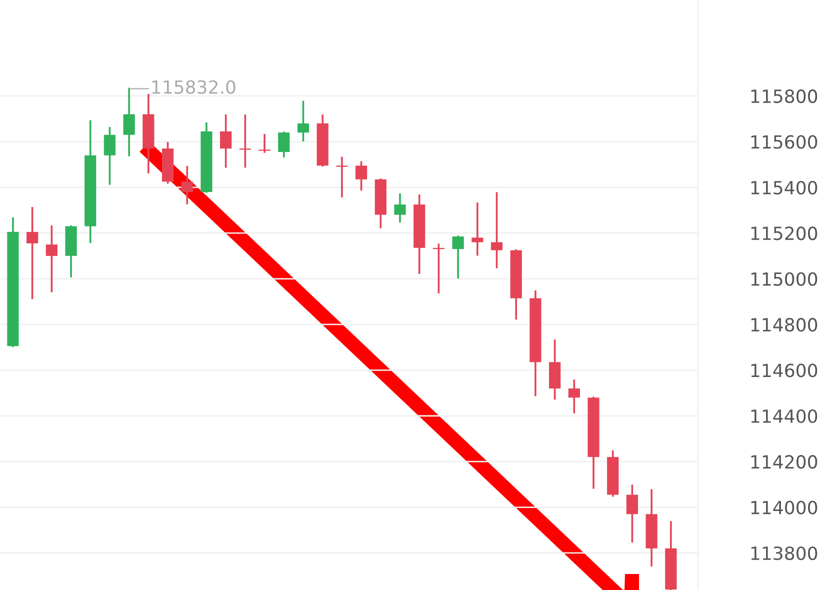  Describe the element at coordinates (784, 462) in the screenshot. I see `y-tick-label: 114200` at that location.